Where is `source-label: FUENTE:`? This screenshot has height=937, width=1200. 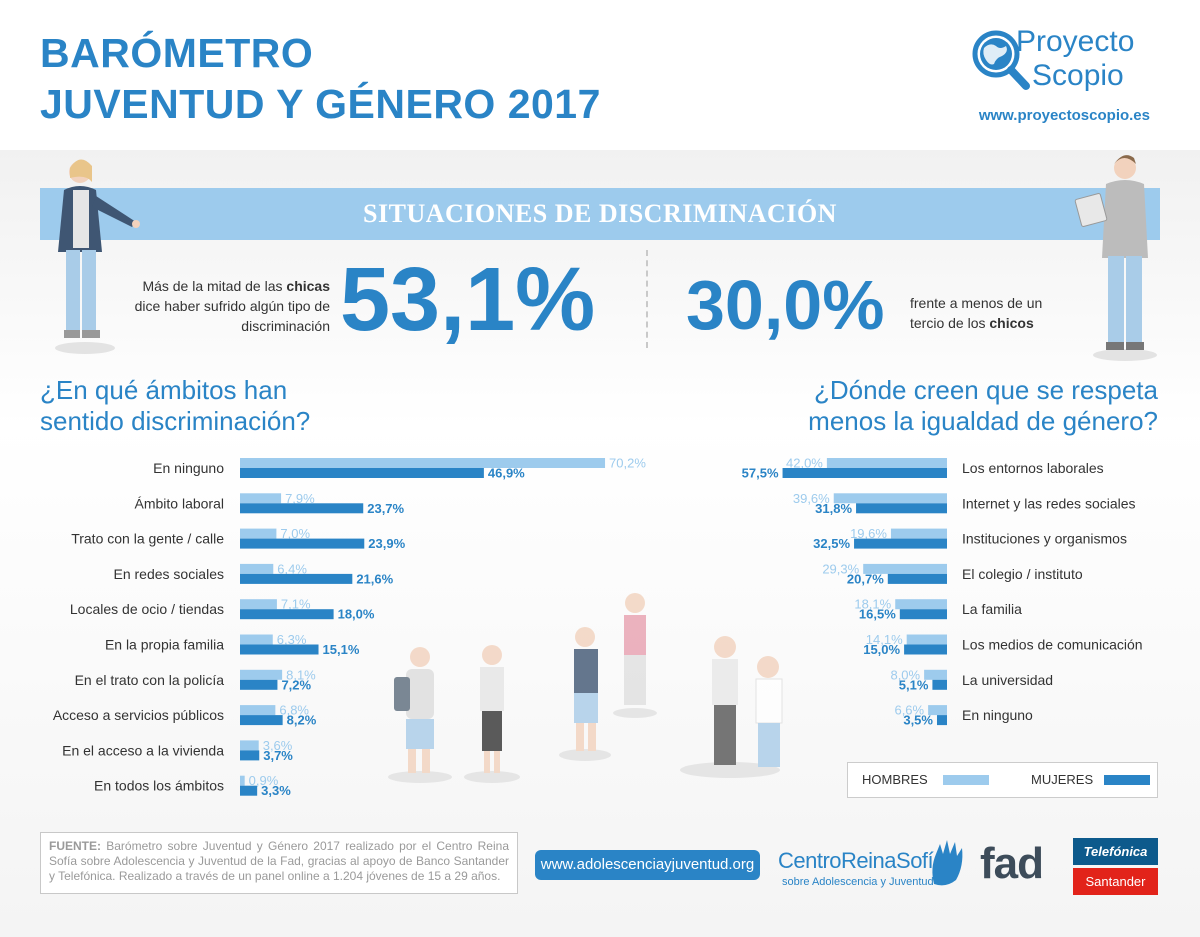 source-label: FUENTE: is located at coordinates (75, 846).